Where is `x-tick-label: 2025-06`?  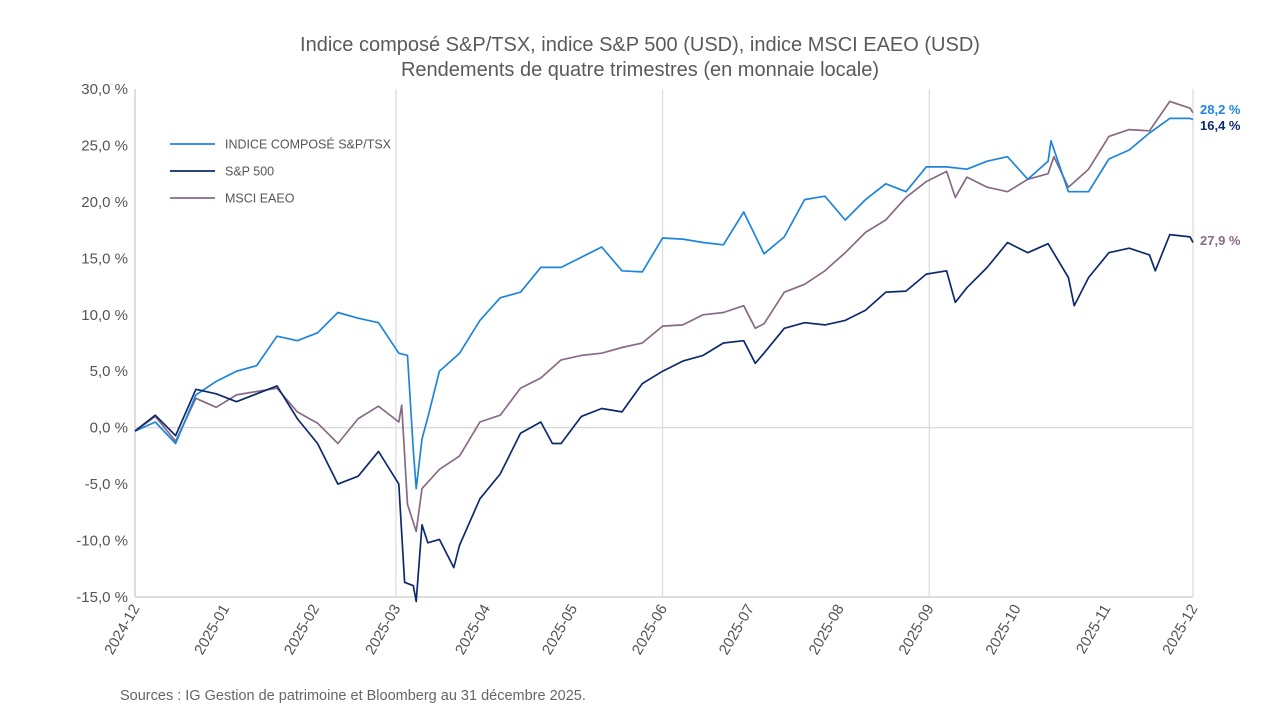
x-tick-label: 2025-06 is located at coordinates (650, 630).